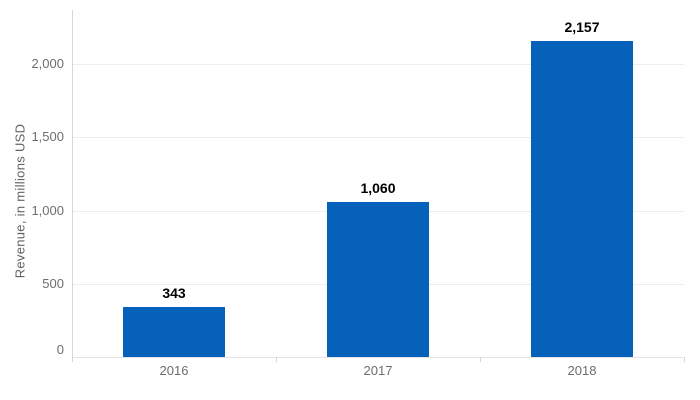  I want to click on y-axis-title: Revenue, in millions USD, so click(20, 201).